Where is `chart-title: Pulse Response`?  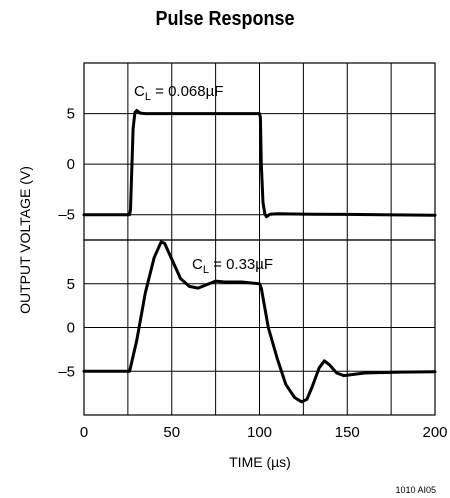
chart-title: Pulse Response is located at coordinates (225, 19).